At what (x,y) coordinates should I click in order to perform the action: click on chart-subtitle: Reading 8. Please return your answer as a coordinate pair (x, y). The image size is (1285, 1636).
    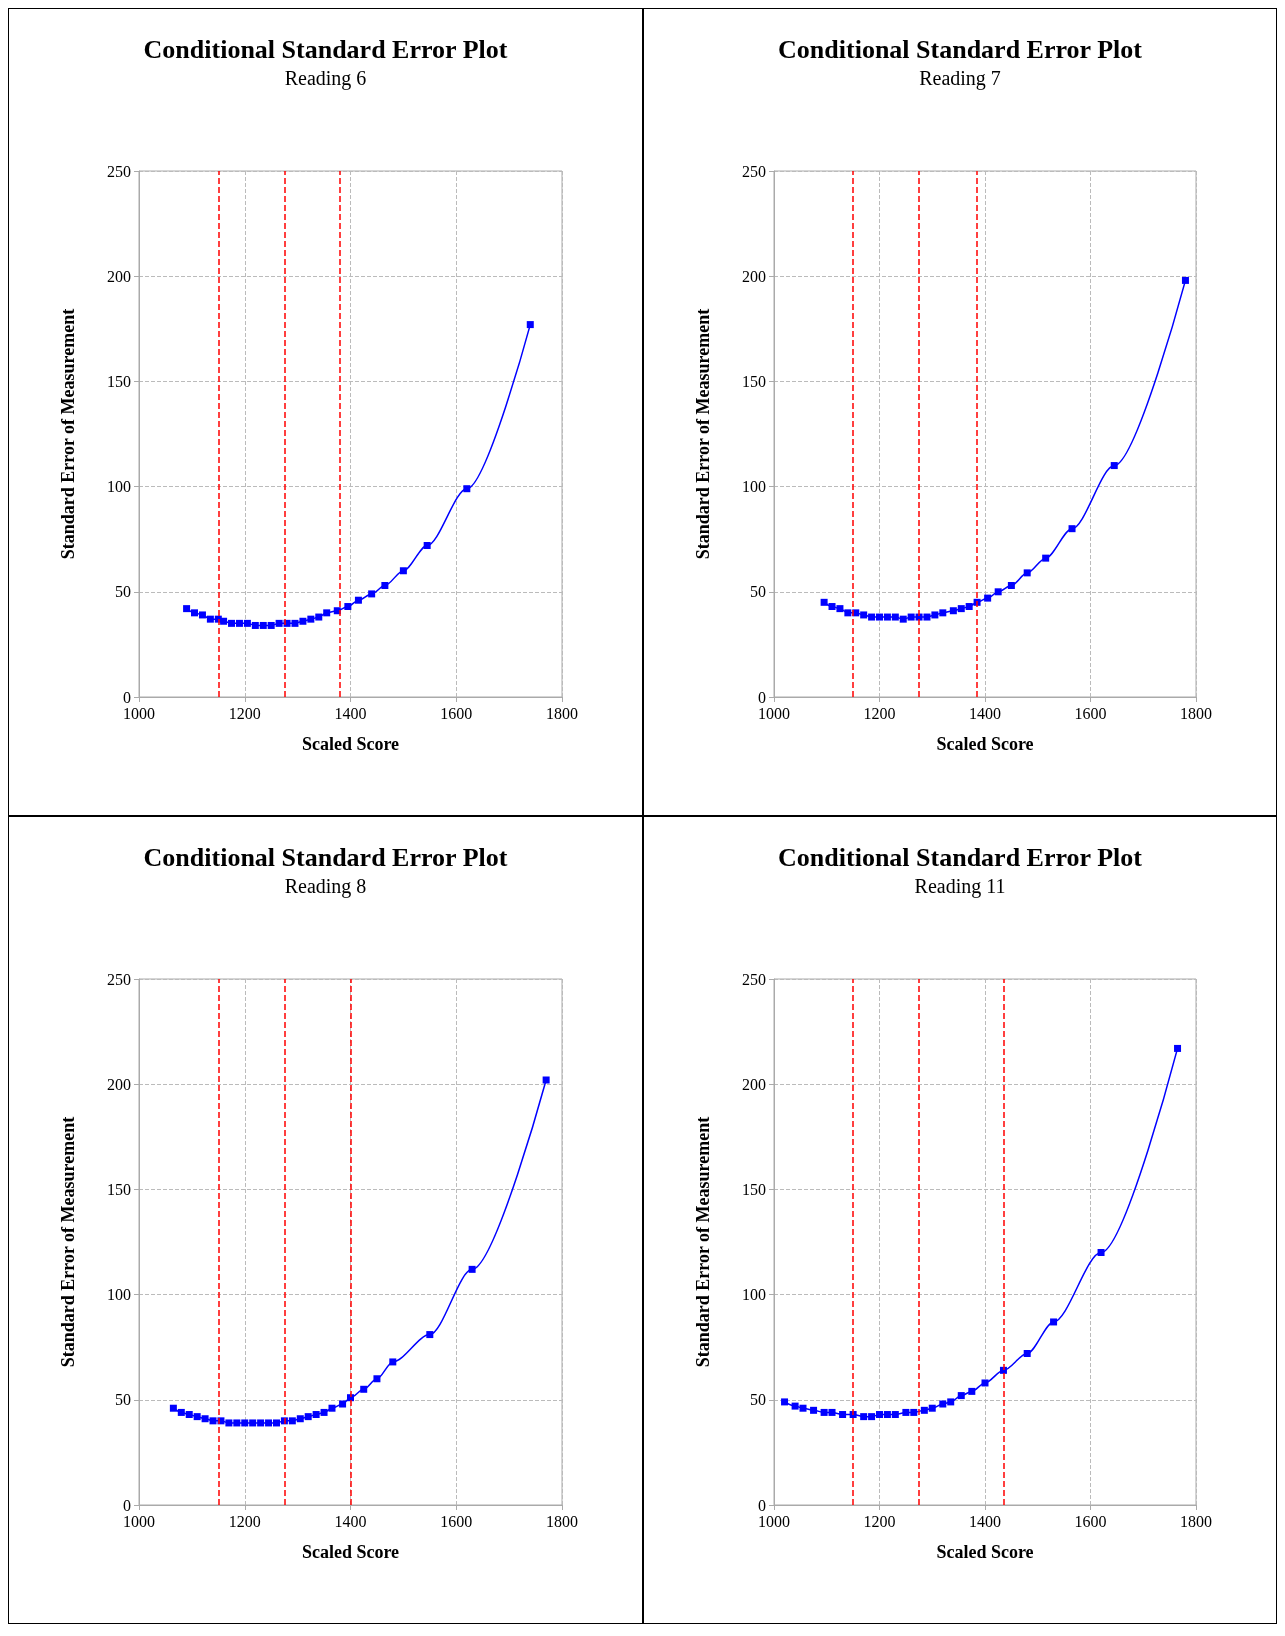
    Looking at the image, I should click on (325, 886).